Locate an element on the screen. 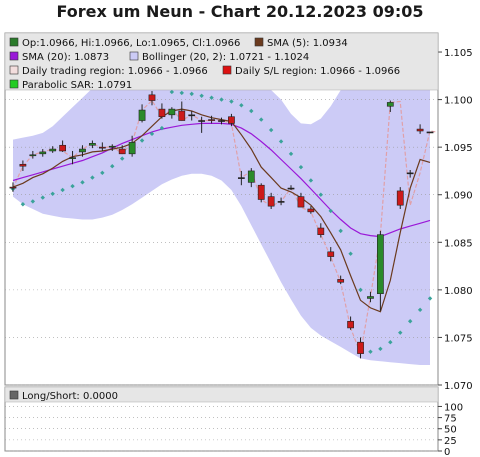 The height and width of the screenshot is (457, 480). legend-swatch-long-short is located at coordinates (14, 395).